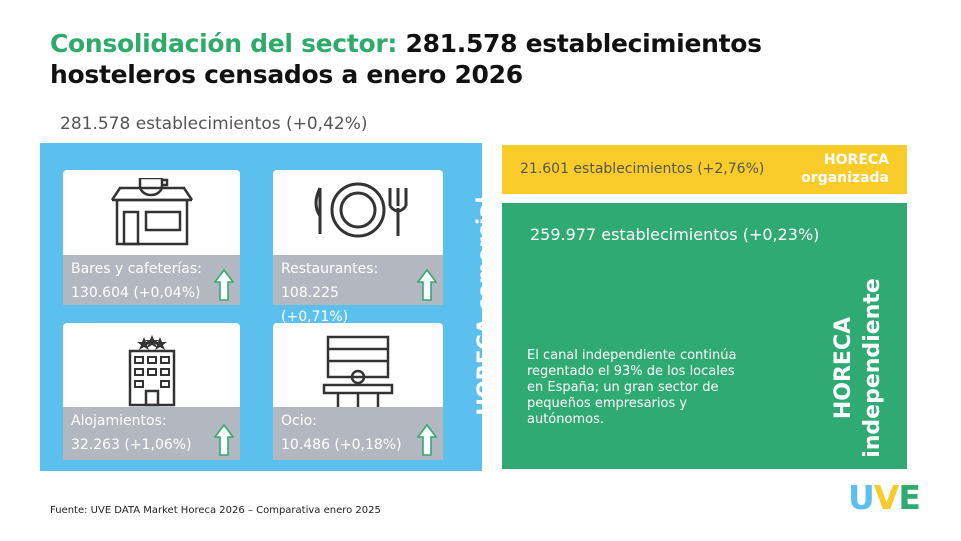  Describe the element at coordinates (872, 368) in the screenshot. I see `independiente-label-line: independiente` at that location.